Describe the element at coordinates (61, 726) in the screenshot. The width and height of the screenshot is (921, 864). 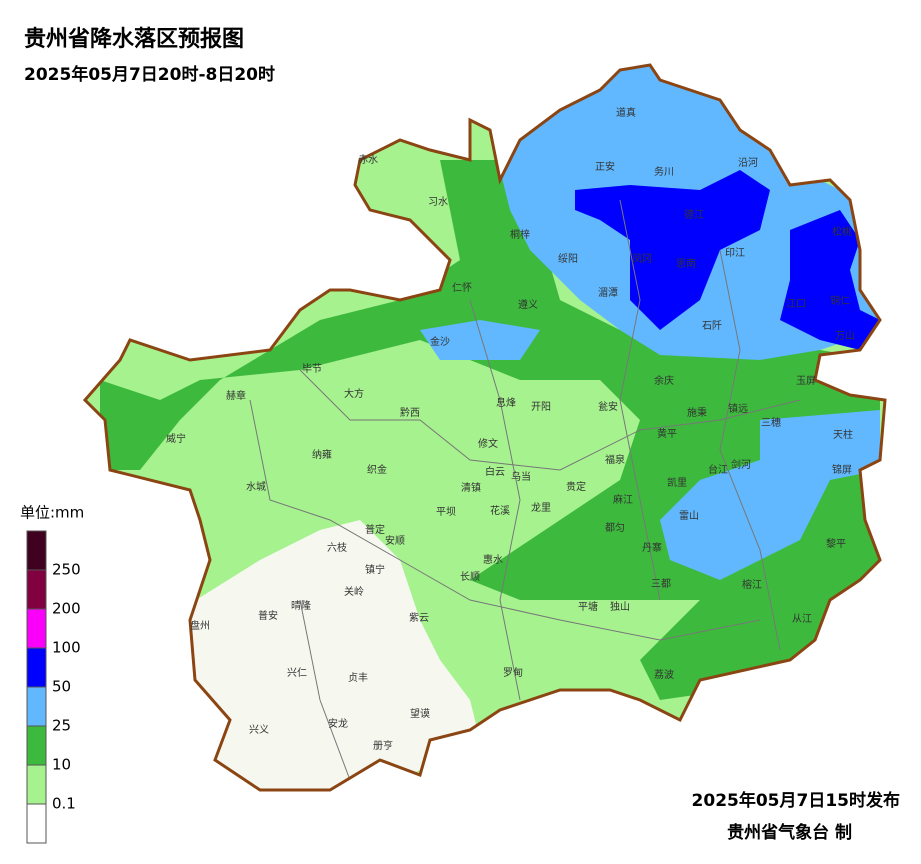
I see `legend-label: 25` at that location.